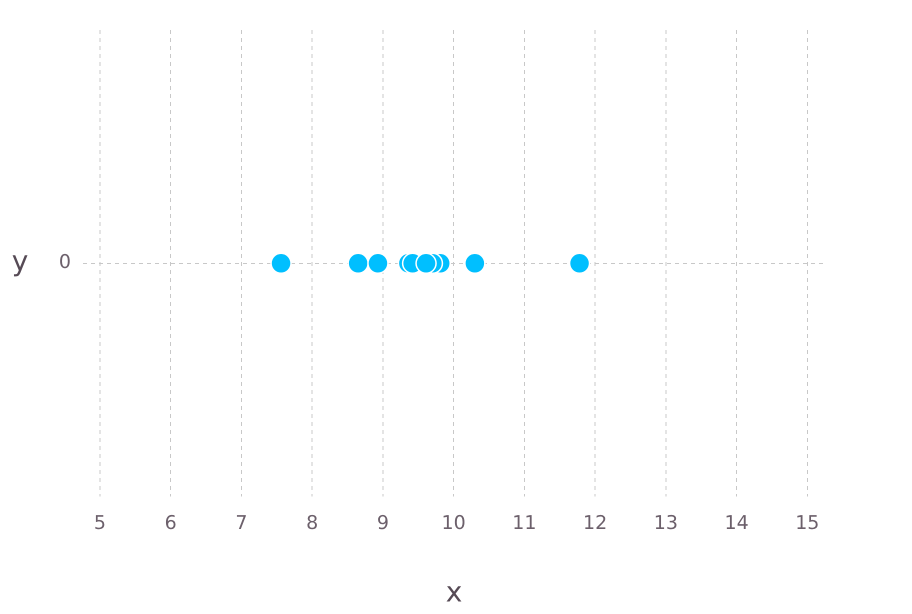 Image resolution: width=912 pixels, height=614 pixels. What do you see at coordinates (20, 261) in the screenshot?
I see `y-axis-title: y` at bounding box center [20, 261].